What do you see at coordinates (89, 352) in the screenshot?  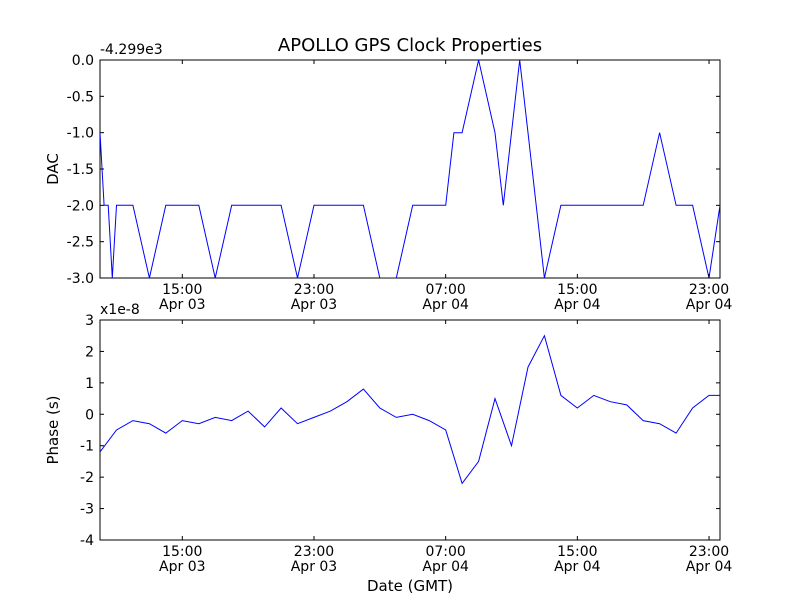 I see `phase-ytick-label: 2` at bounding box center [89, 352].